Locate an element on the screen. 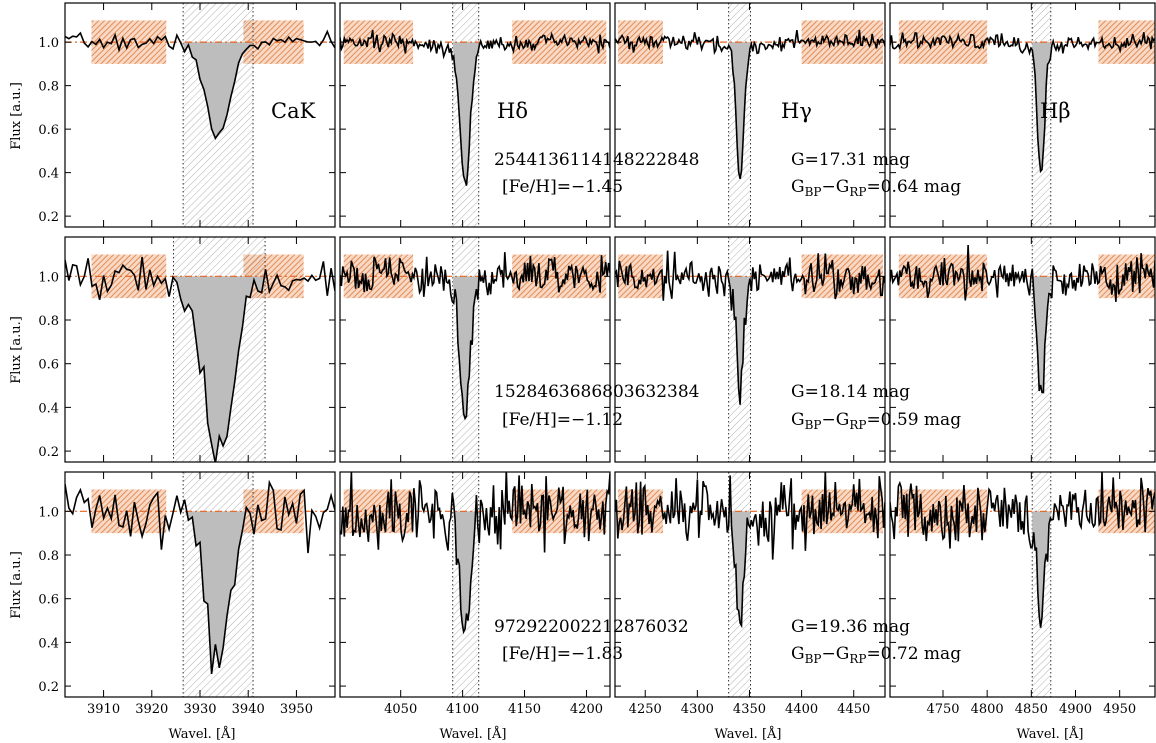 Image resolution: width=1156 pixels, height=743 pixels. x-axis-label-hbeta: Wavel. [Å] is located at coordinates (1050, 734).